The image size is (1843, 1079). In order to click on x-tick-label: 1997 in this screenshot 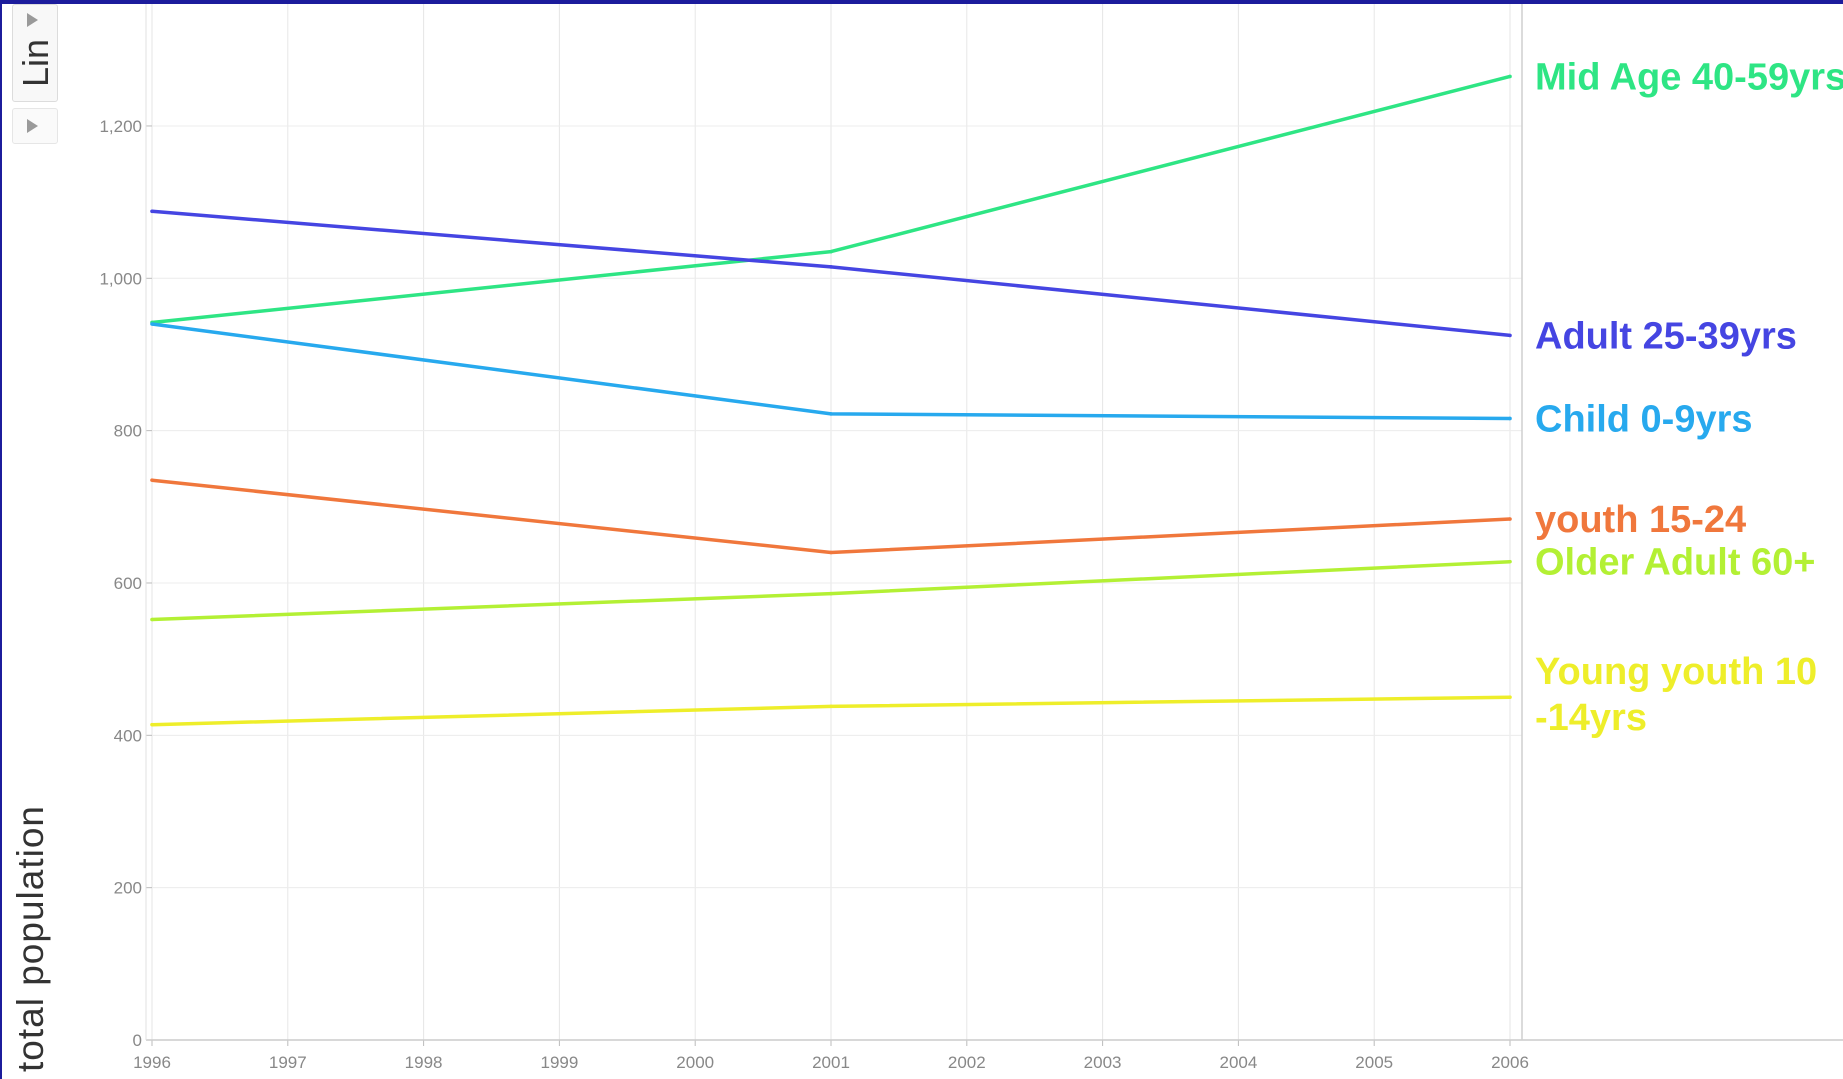, I will do `click(288, 1062)`.